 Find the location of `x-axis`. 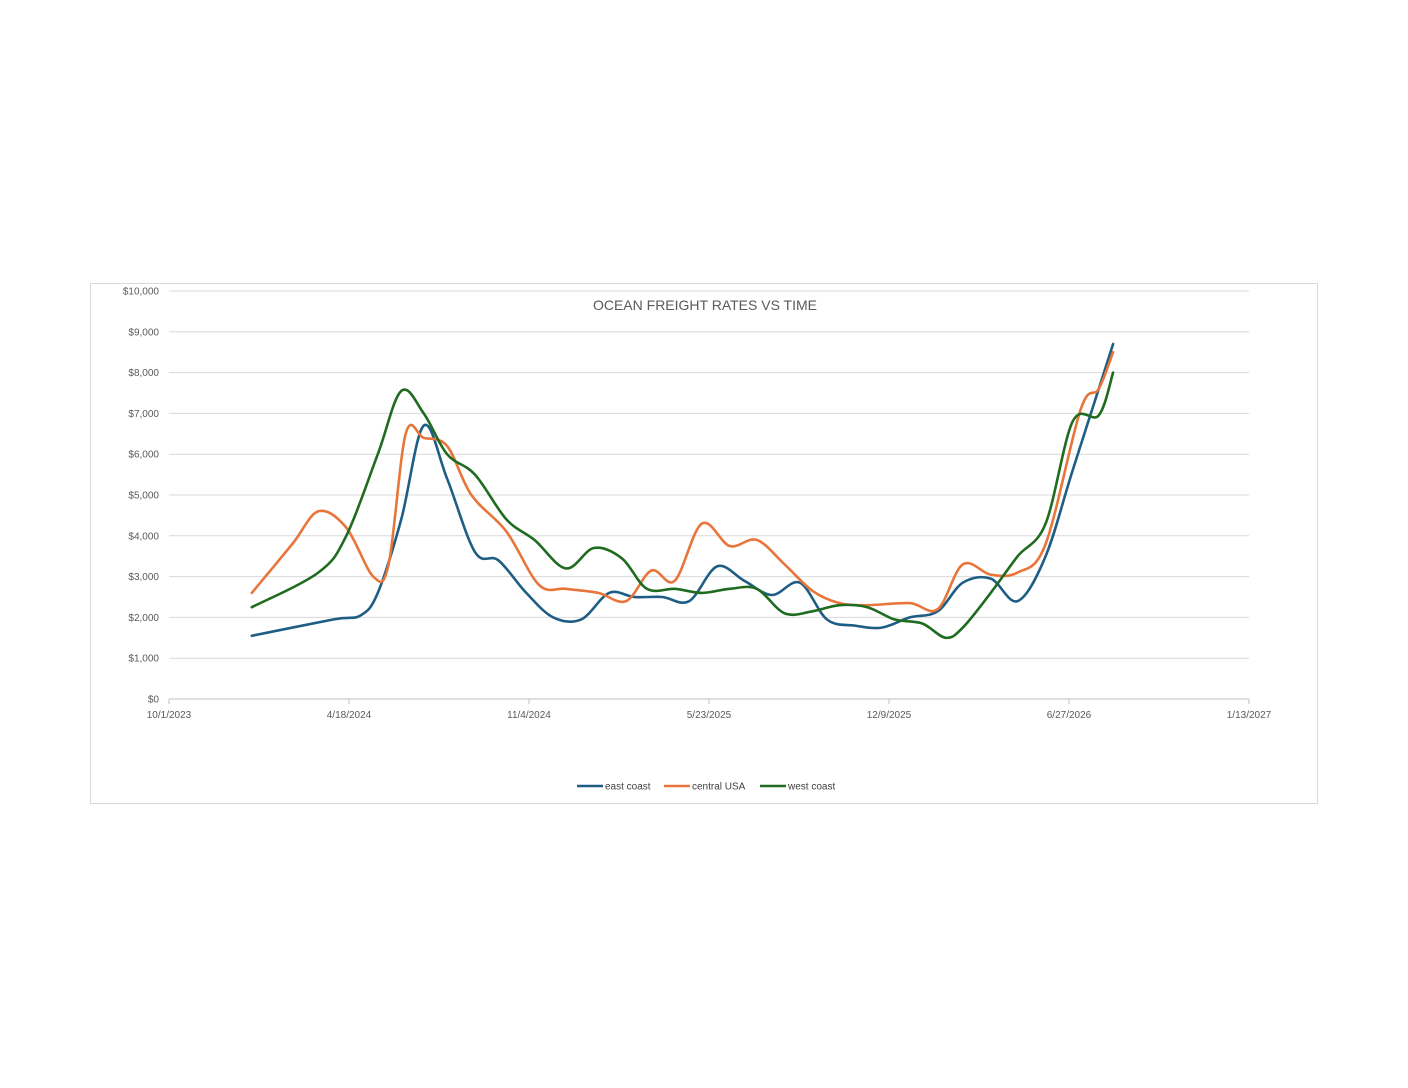

x-axis is located at coordinates (709, 701).